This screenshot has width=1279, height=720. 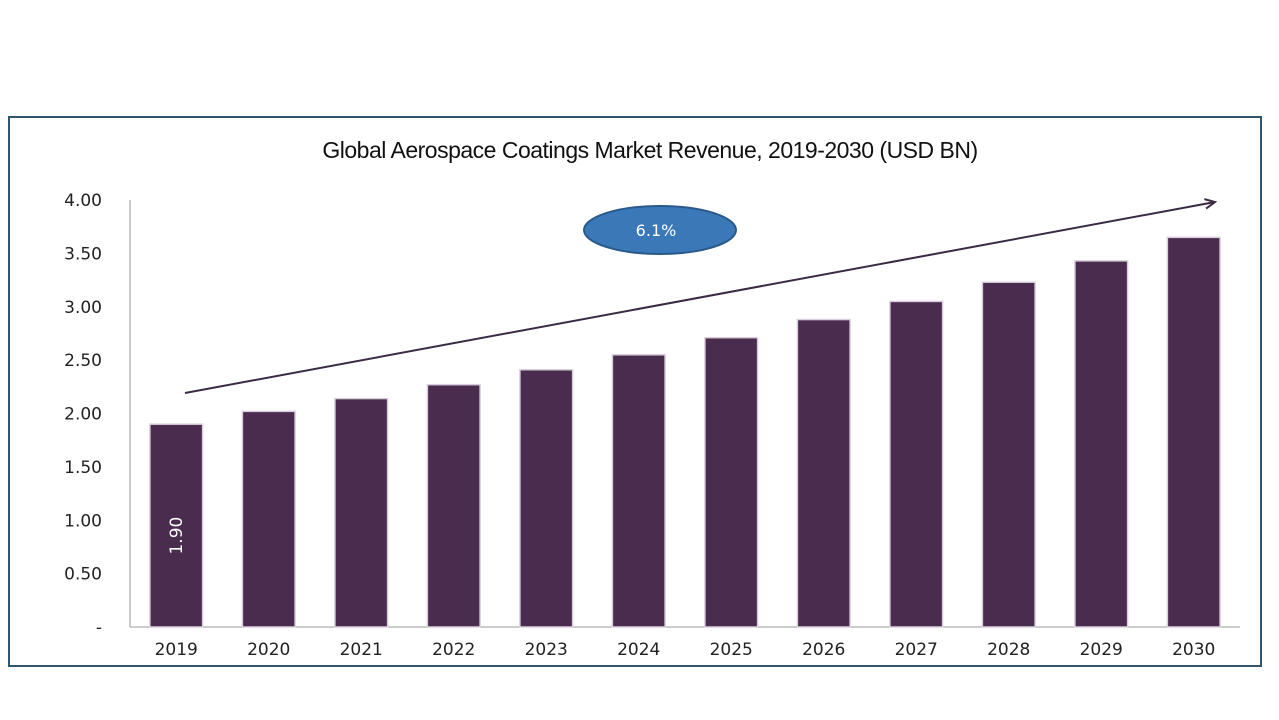 I want to click on x-tick-label: 2026, so click(x=823, y=650).